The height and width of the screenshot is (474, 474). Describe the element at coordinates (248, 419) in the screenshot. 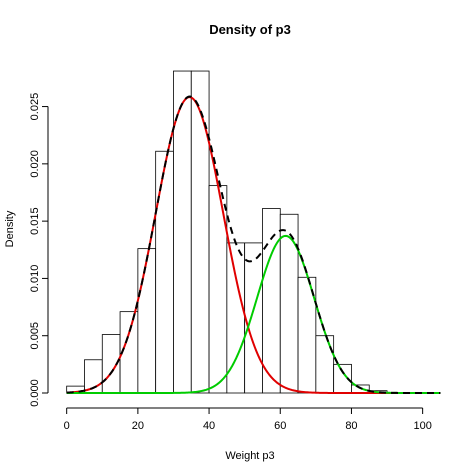

I see `x-axis: 0 20 40 60 80 100` at that location.